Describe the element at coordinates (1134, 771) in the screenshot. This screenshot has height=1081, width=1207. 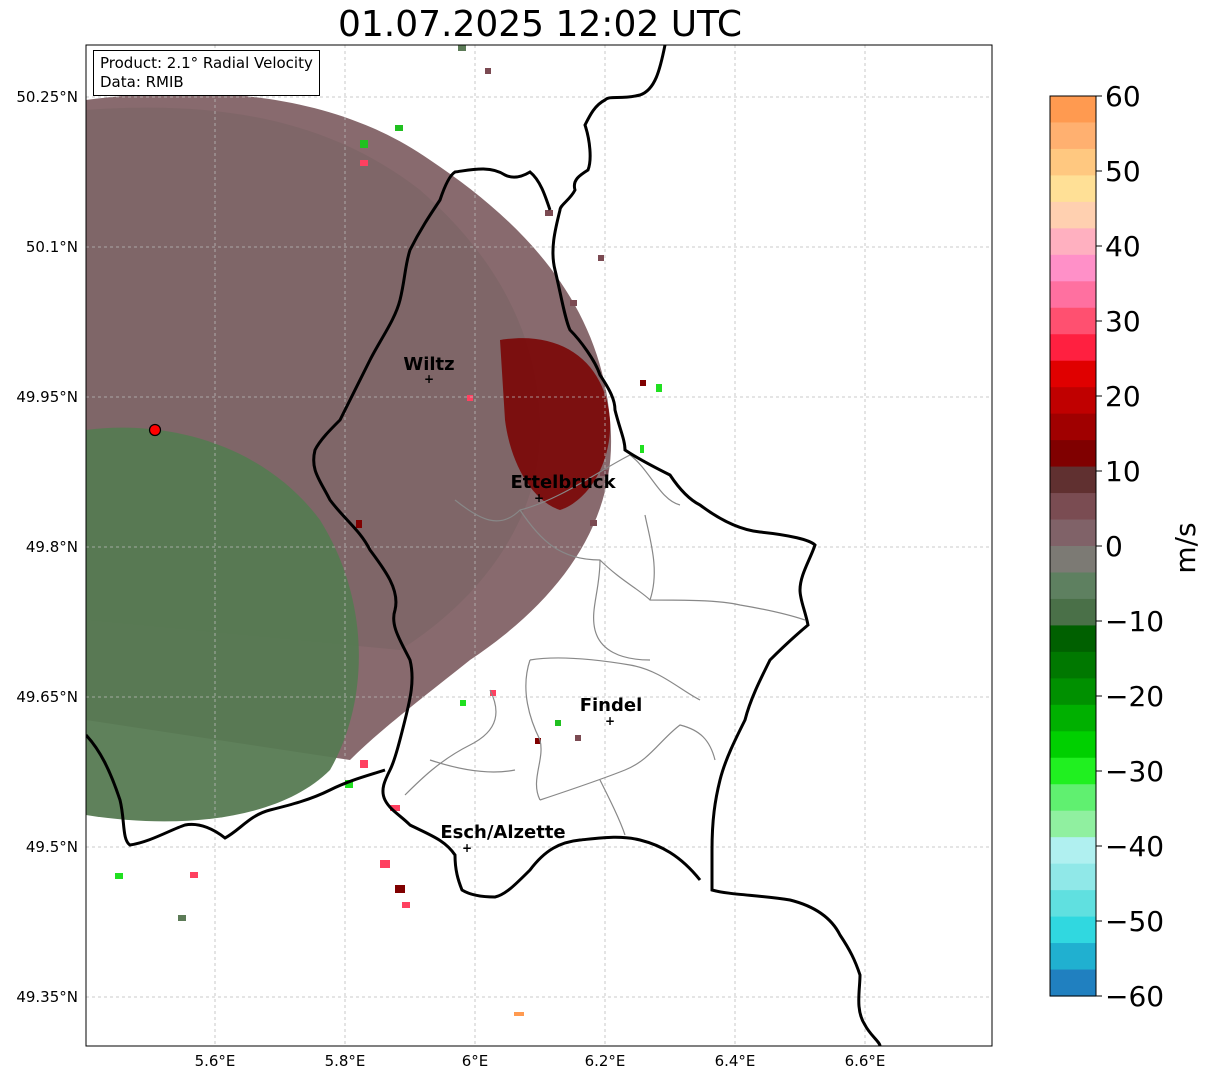
I see `colorbar-tick: −30` at that location.